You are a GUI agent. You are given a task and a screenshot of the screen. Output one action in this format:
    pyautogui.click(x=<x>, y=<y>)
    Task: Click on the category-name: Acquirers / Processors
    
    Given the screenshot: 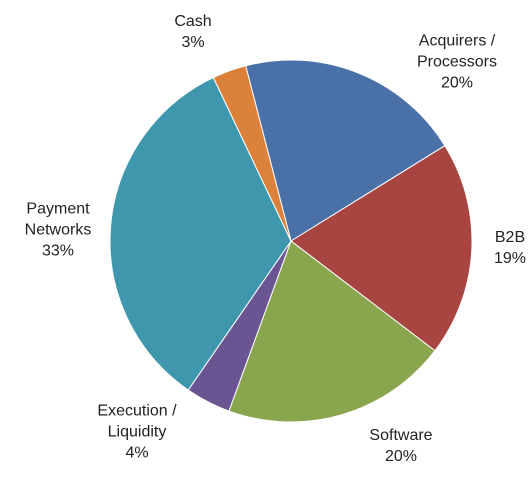 What is the action you would take?
    pyautogui.click(x=457, y=51)
    